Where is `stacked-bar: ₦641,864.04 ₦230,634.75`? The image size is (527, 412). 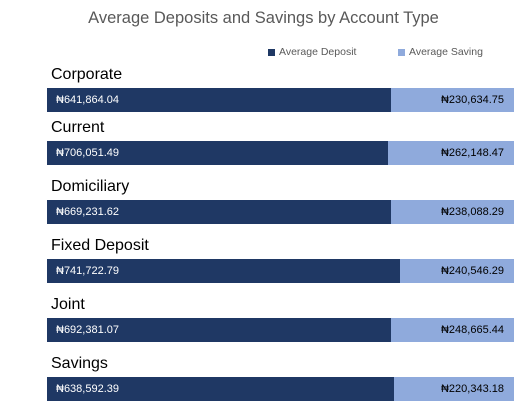
stacked-bar: ₦641,864.04 ₦230,634.75 is located at coordinates (280, 100).